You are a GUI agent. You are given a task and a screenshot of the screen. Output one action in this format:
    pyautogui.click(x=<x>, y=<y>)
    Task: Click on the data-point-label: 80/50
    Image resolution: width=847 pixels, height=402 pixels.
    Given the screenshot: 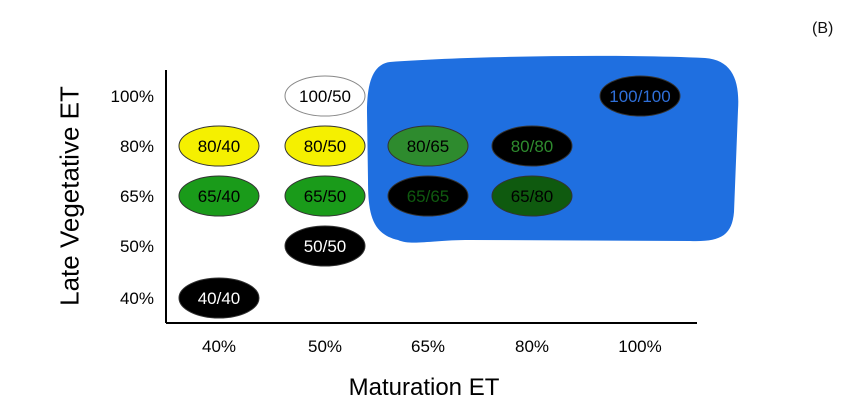 What is the action you would take?
    pyautogui.click(x=325, y=146)
    